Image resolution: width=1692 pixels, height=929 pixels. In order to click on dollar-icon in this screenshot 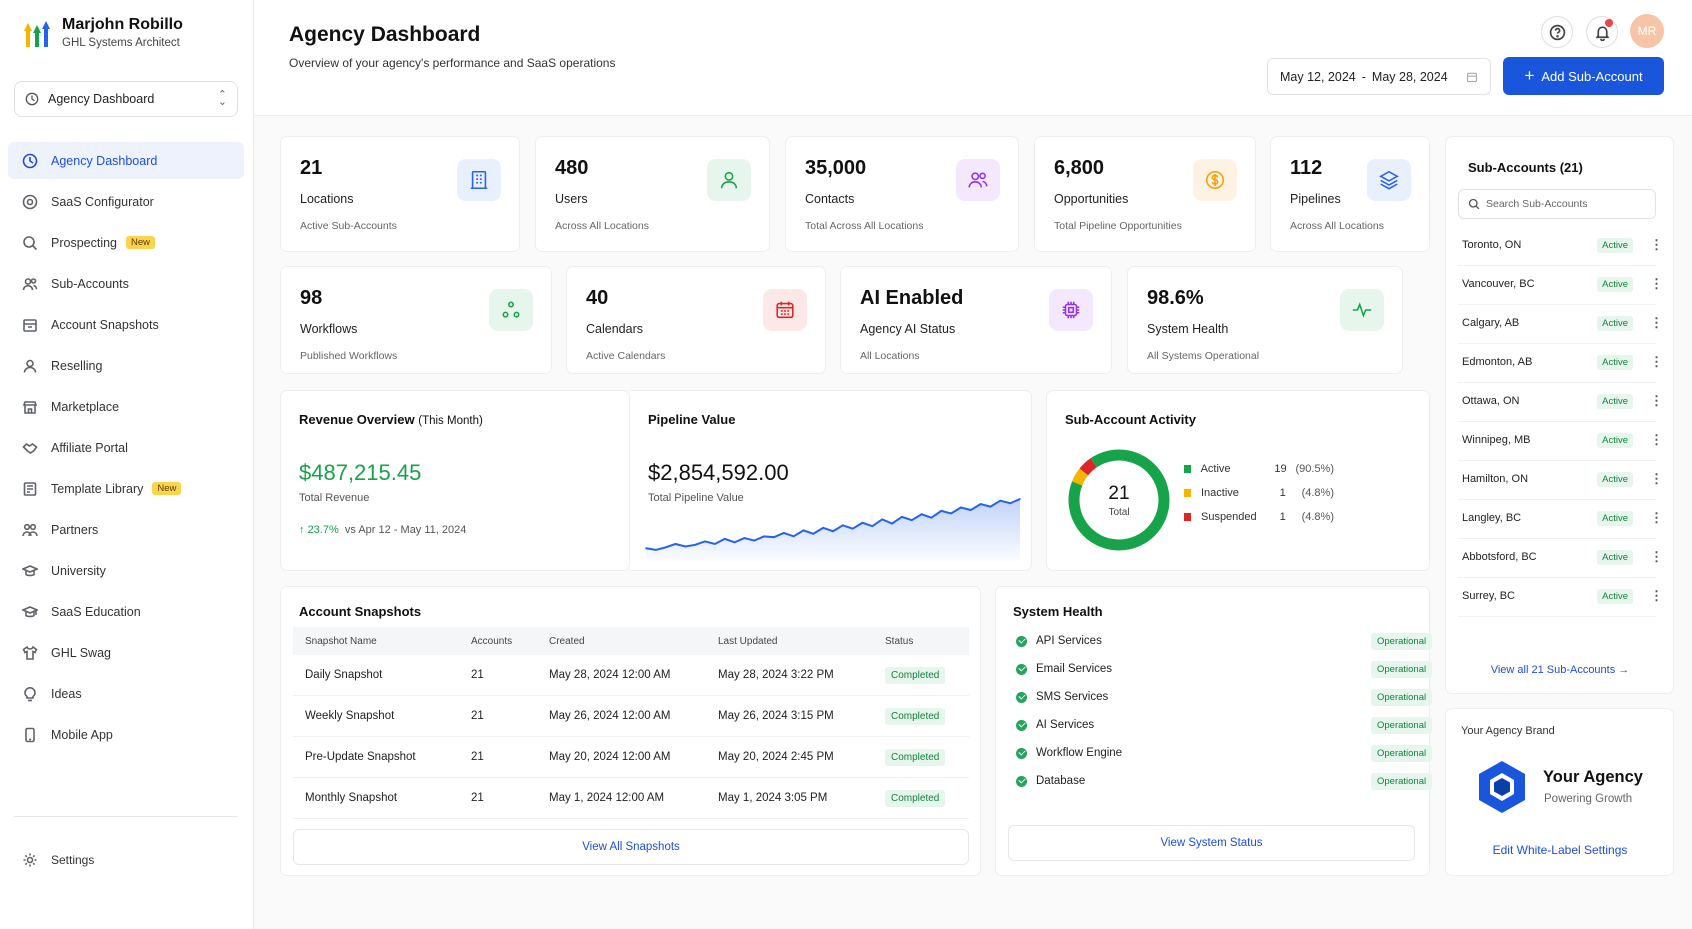, I will do `click(1215, 180)`.